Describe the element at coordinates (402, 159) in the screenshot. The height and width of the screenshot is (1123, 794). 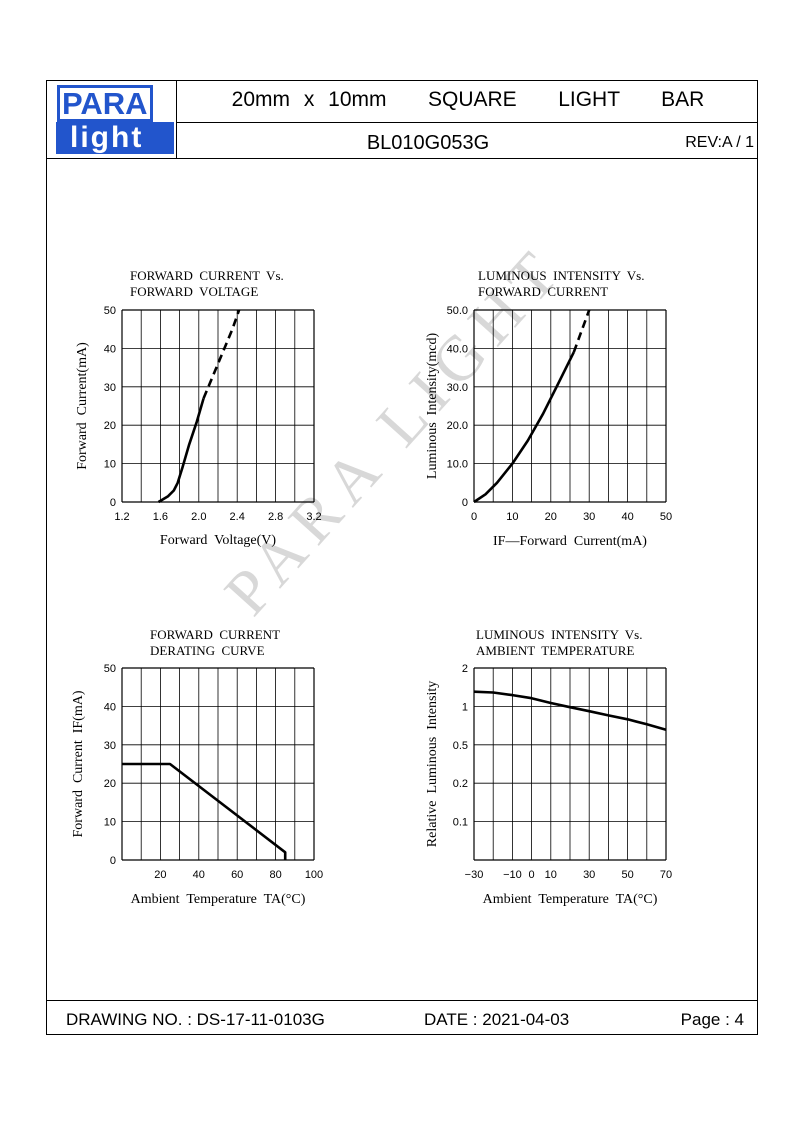
I see `header-bottom-border` at that location.